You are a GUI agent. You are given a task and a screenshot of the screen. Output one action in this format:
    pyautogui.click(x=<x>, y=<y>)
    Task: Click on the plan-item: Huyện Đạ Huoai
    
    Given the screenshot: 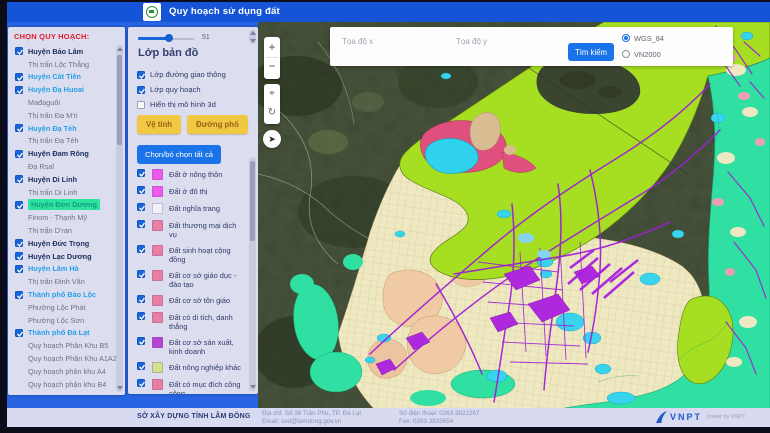 What is the action you would take?
    pyautogui.click(x=62, y=89)
    